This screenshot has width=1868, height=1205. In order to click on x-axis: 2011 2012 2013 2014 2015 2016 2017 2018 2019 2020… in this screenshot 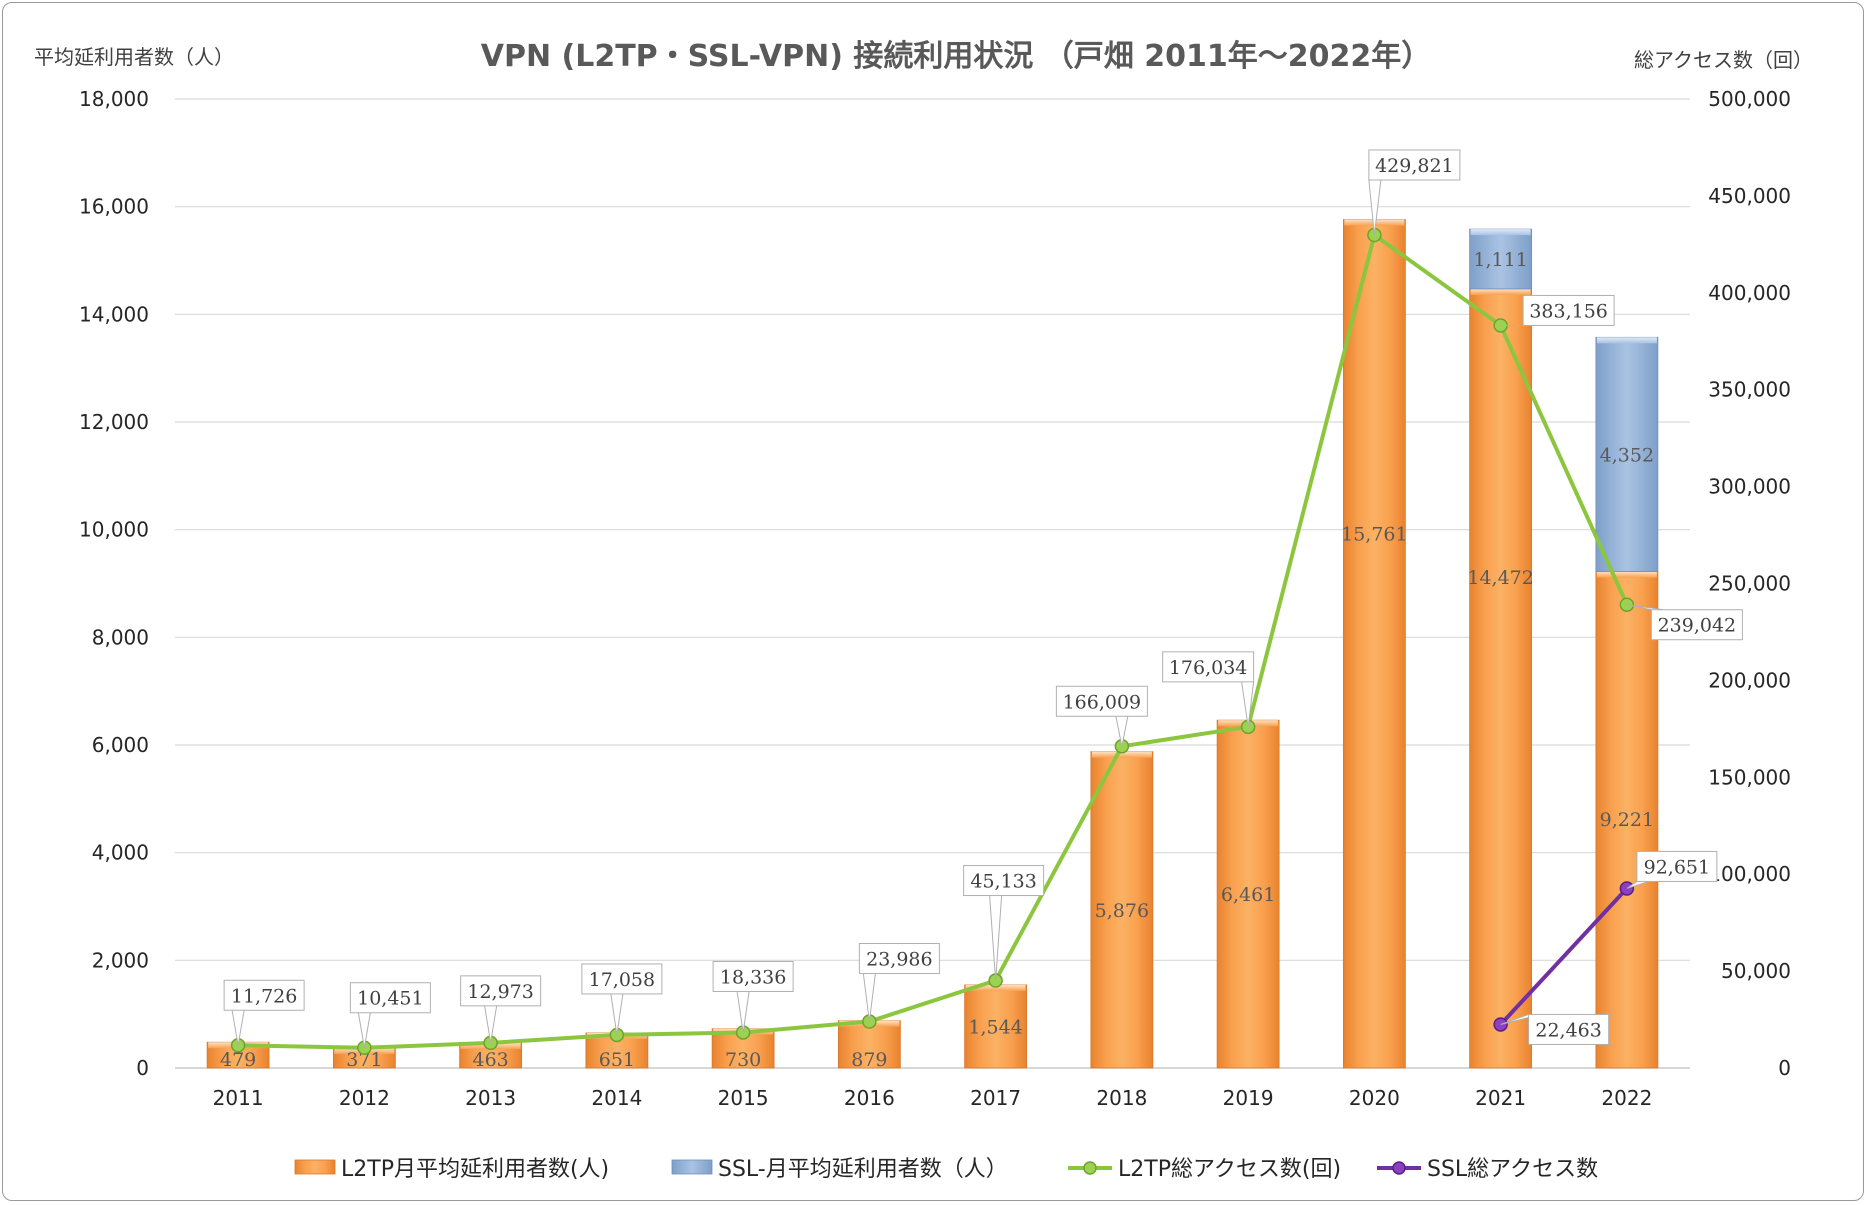, I will do `click(933, 1098)`.